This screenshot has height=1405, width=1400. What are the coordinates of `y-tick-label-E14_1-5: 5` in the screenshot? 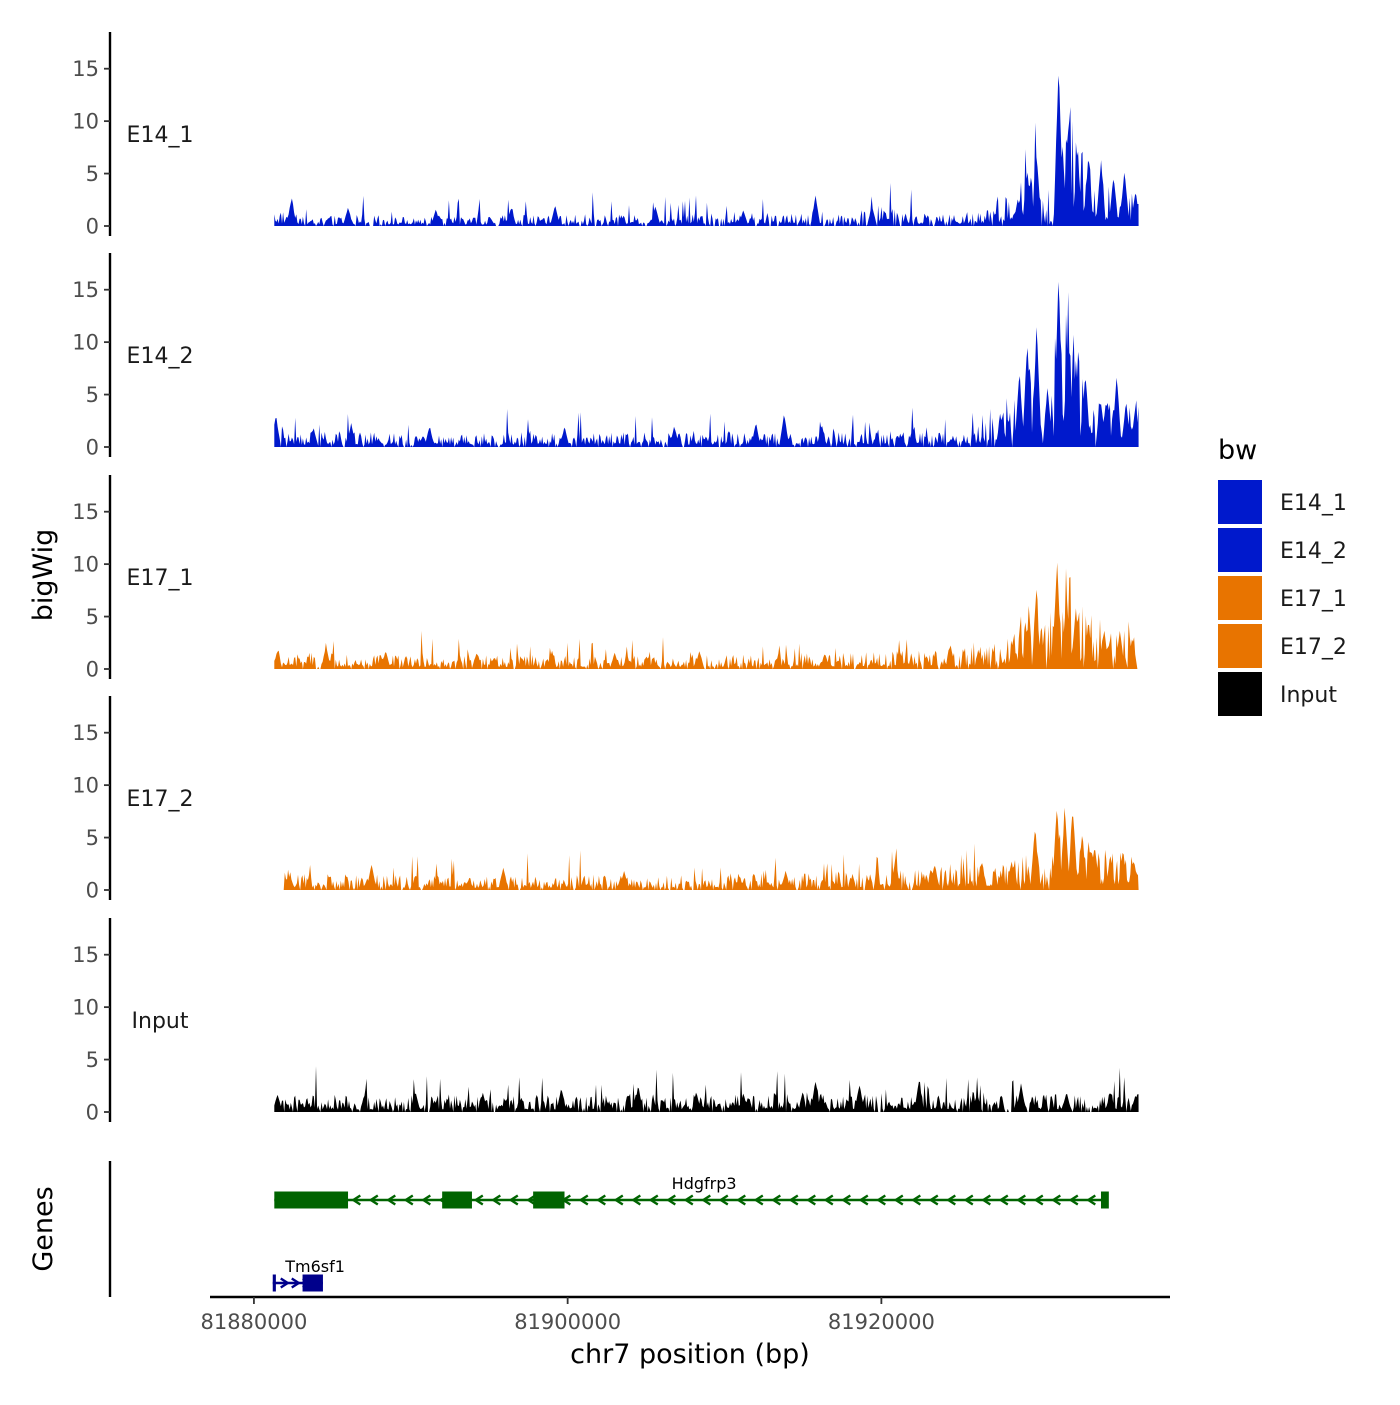 It's located at (92, 174).